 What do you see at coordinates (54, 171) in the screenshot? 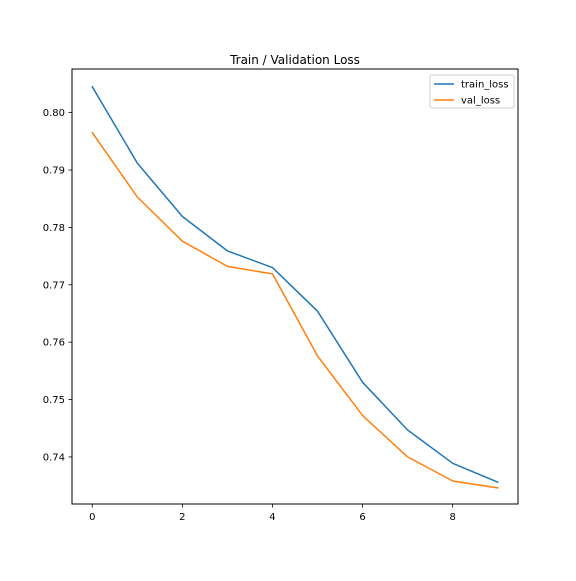
I see `y-tick-label: 0.79` at bounding box center [54, 171].